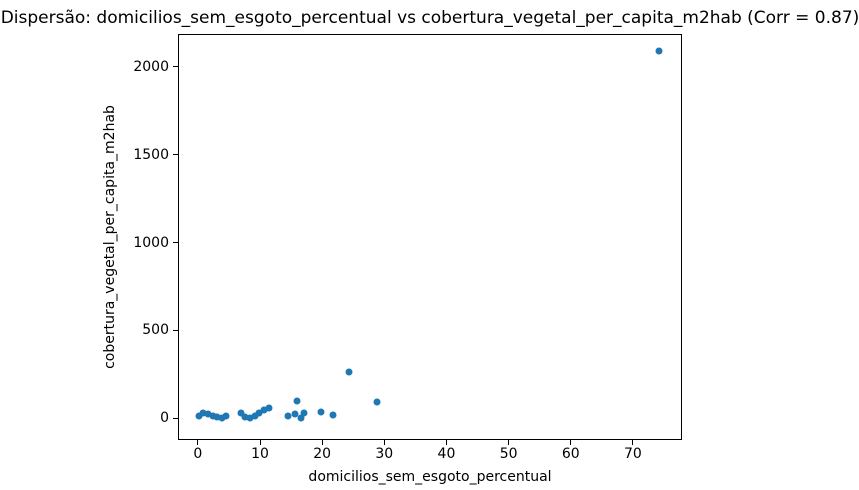 Image resolution: width=859 pixels, height=490 pixels. What do you see at coordinates (155, 330) in the screenshot?
I see `y-tick-label: 500` at bounding box center [155, 330].